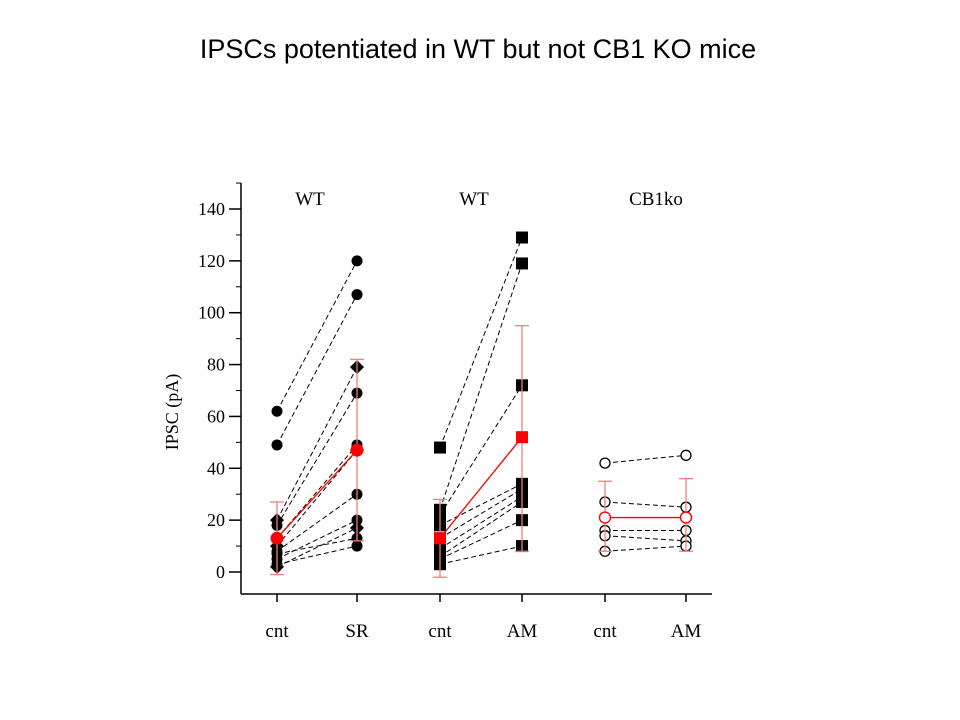  Describe the element at coordinates (220, 572) in the screenshot. I see `y-tick-label: 0` at that location.